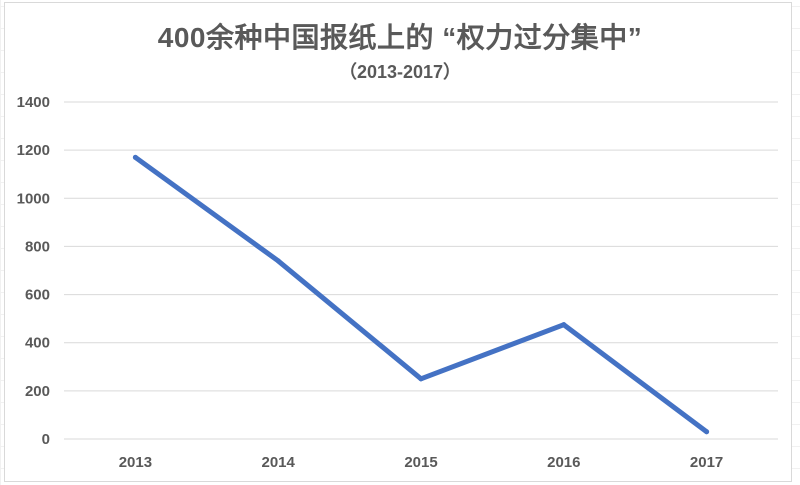 The height and width of the screenshot is (485, 800). What do you see at coordinates (33, 150) in the screenshot?
I see `y-tick-label: 1200` at bounding box center [33, 150].